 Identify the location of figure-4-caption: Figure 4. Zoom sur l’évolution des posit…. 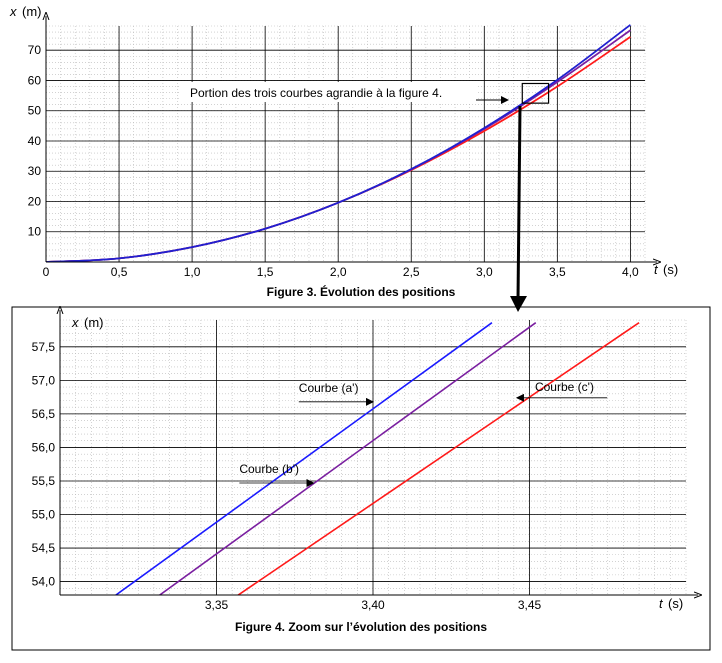
(361, 627).